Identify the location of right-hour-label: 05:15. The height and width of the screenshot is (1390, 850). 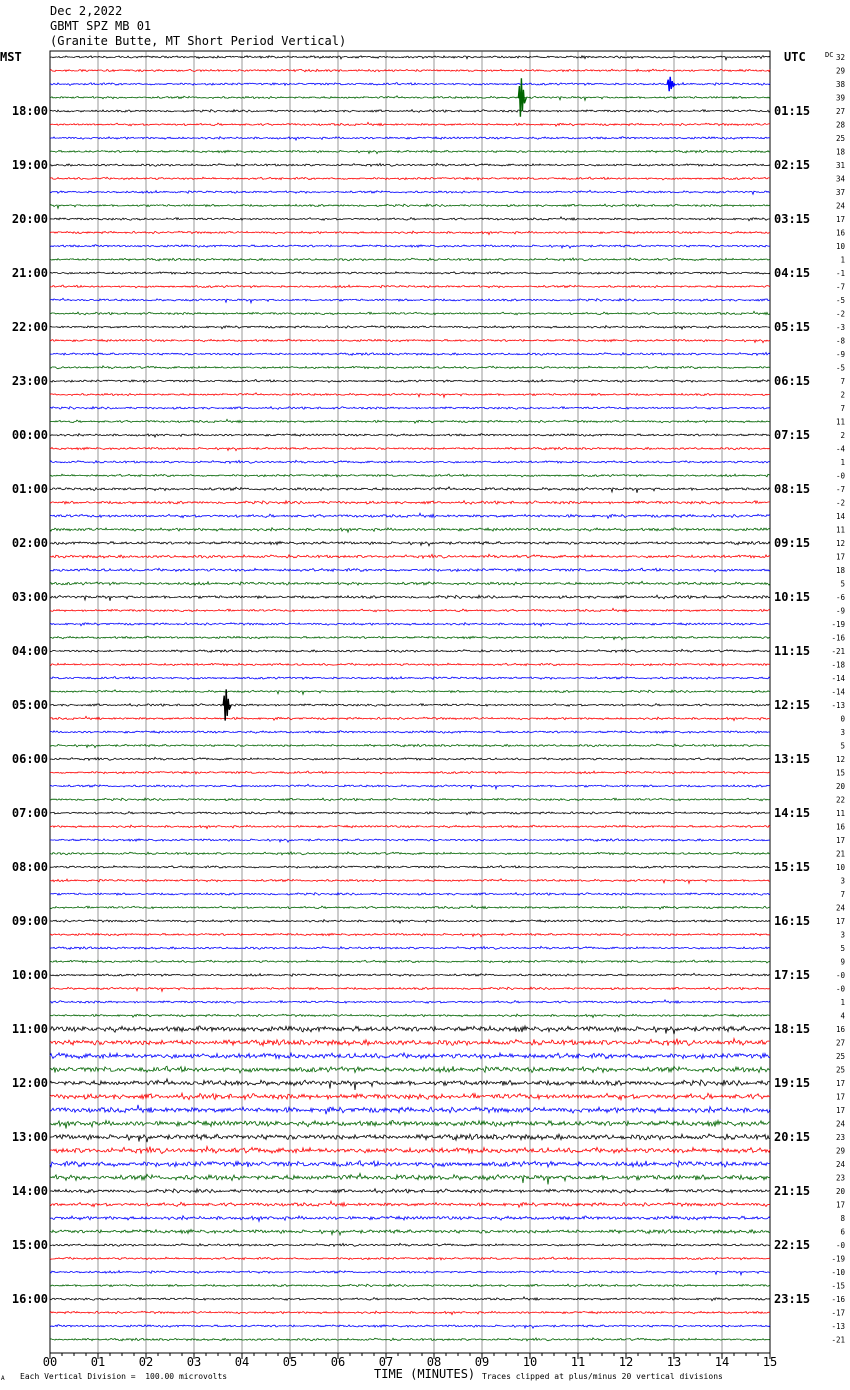
(792, 327).